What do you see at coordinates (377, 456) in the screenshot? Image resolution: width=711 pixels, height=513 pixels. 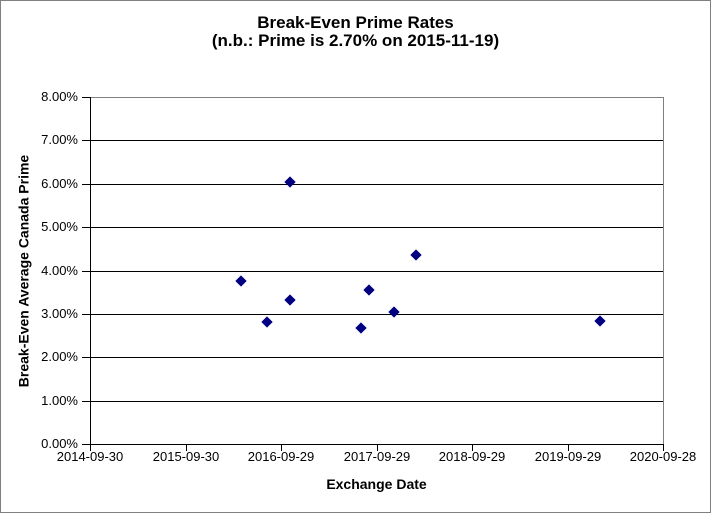 I see `x-tick-label: 2017-09-29` at bounding box center [377, 456].